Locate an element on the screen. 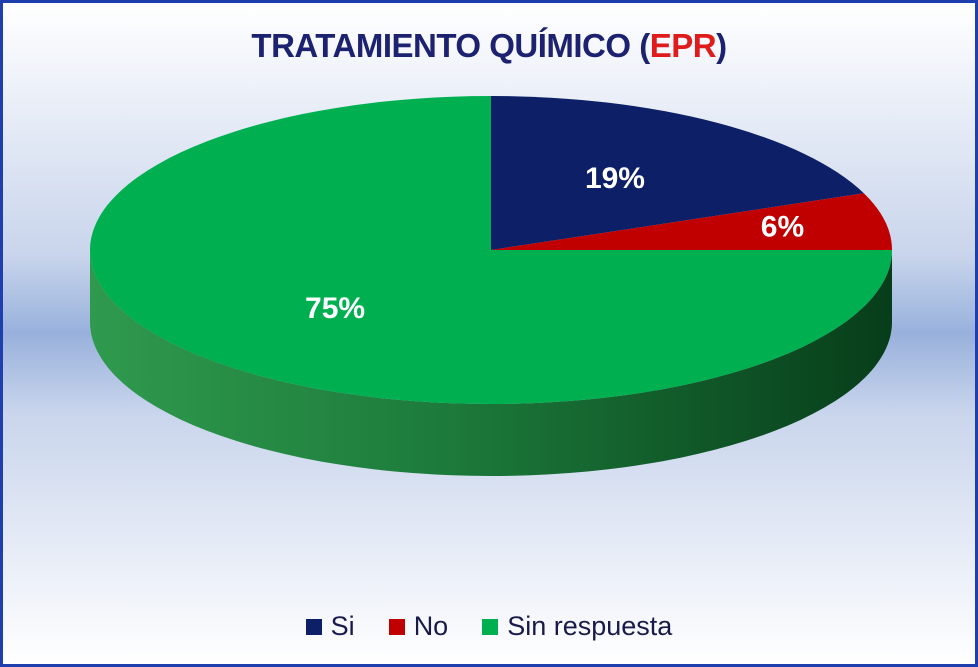  chart-title: TRATAMIENTO QUÍMICO (EPR) is located at coordinates (489, 46).